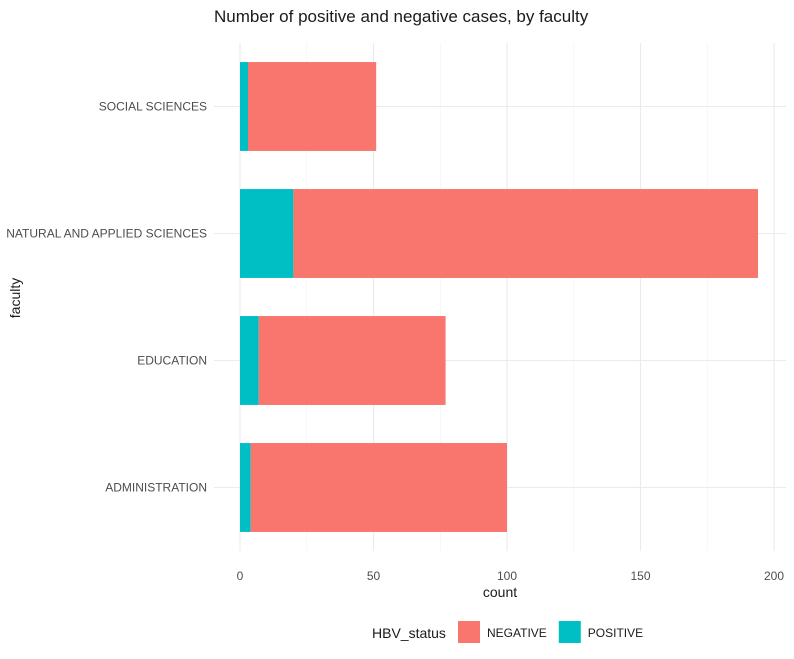 The image size is (794, 659). Describe the element at coordinates (469, 632) in the screenshot. I see `legend-key-negative` at that location.